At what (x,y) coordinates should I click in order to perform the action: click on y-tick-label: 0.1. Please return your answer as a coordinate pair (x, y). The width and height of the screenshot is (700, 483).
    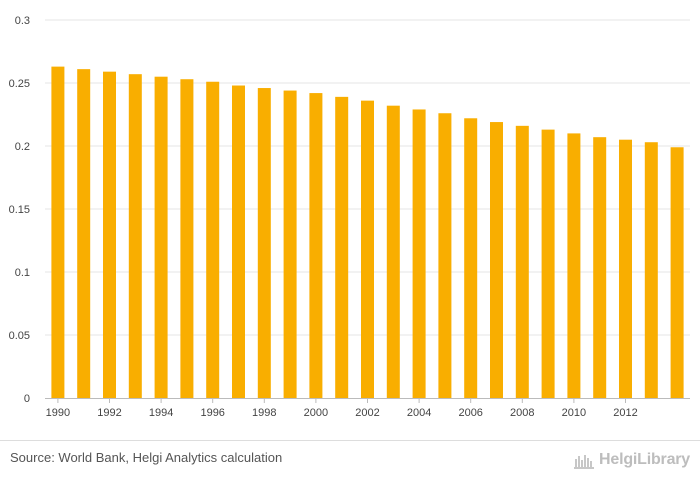
    Looking at the image, I should click on (22, 273).